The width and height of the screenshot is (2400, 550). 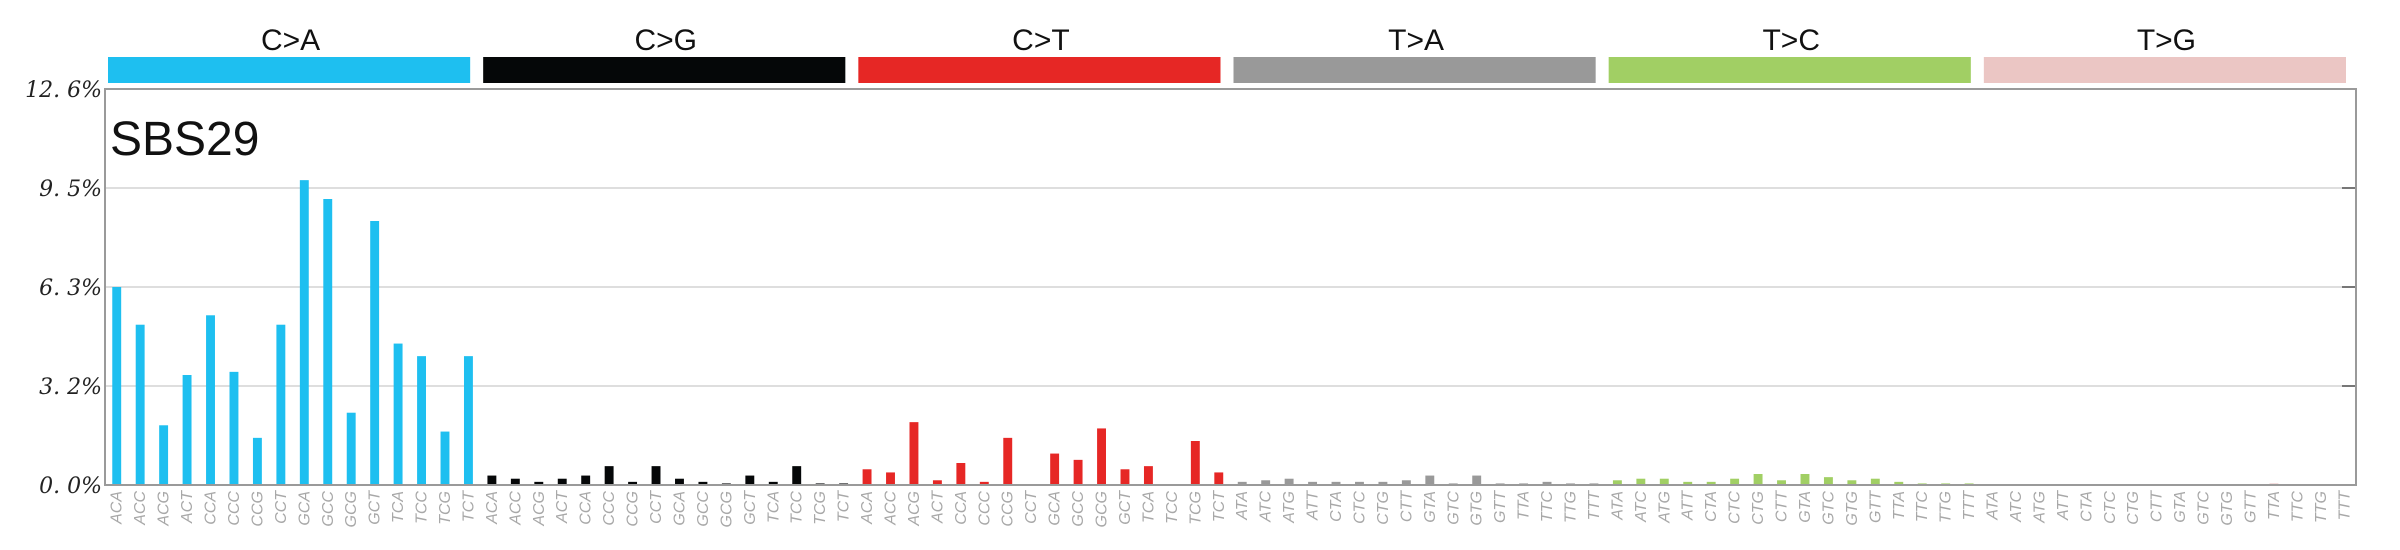 I want to click on y-tick-label: 3. 2%, so click(x=70, y=387).